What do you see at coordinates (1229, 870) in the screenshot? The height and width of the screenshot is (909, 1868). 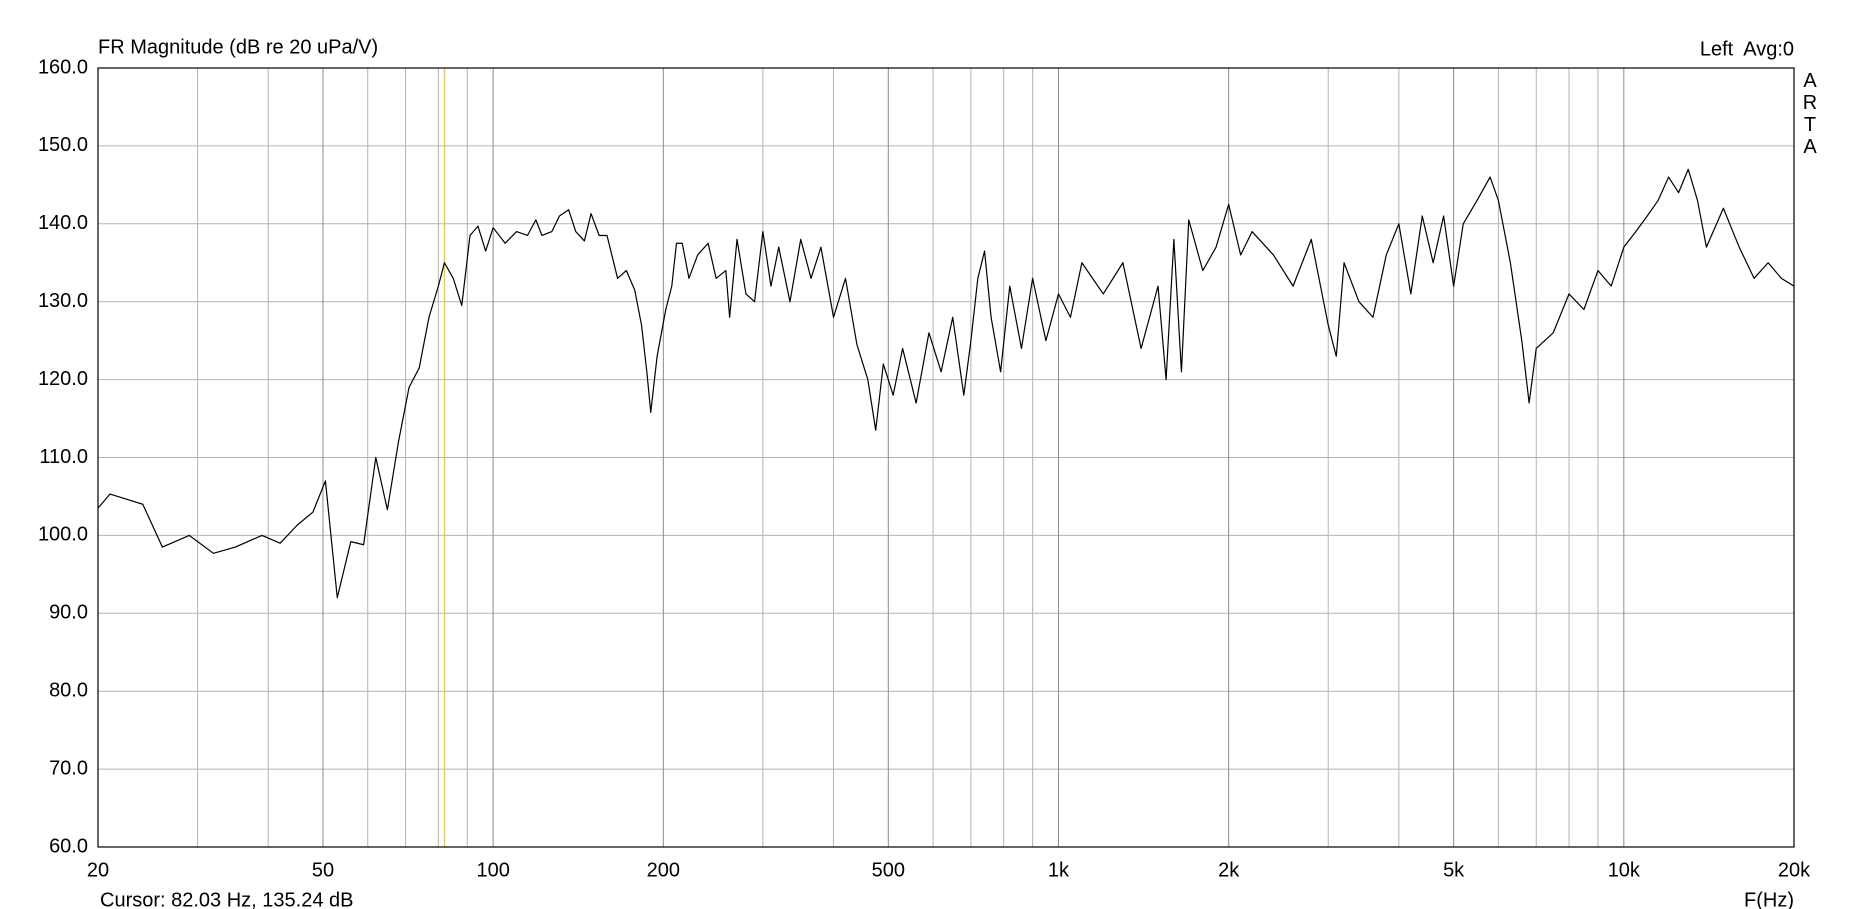 I see `x-tick-label: 2k` at bounding box center [1229, 870].